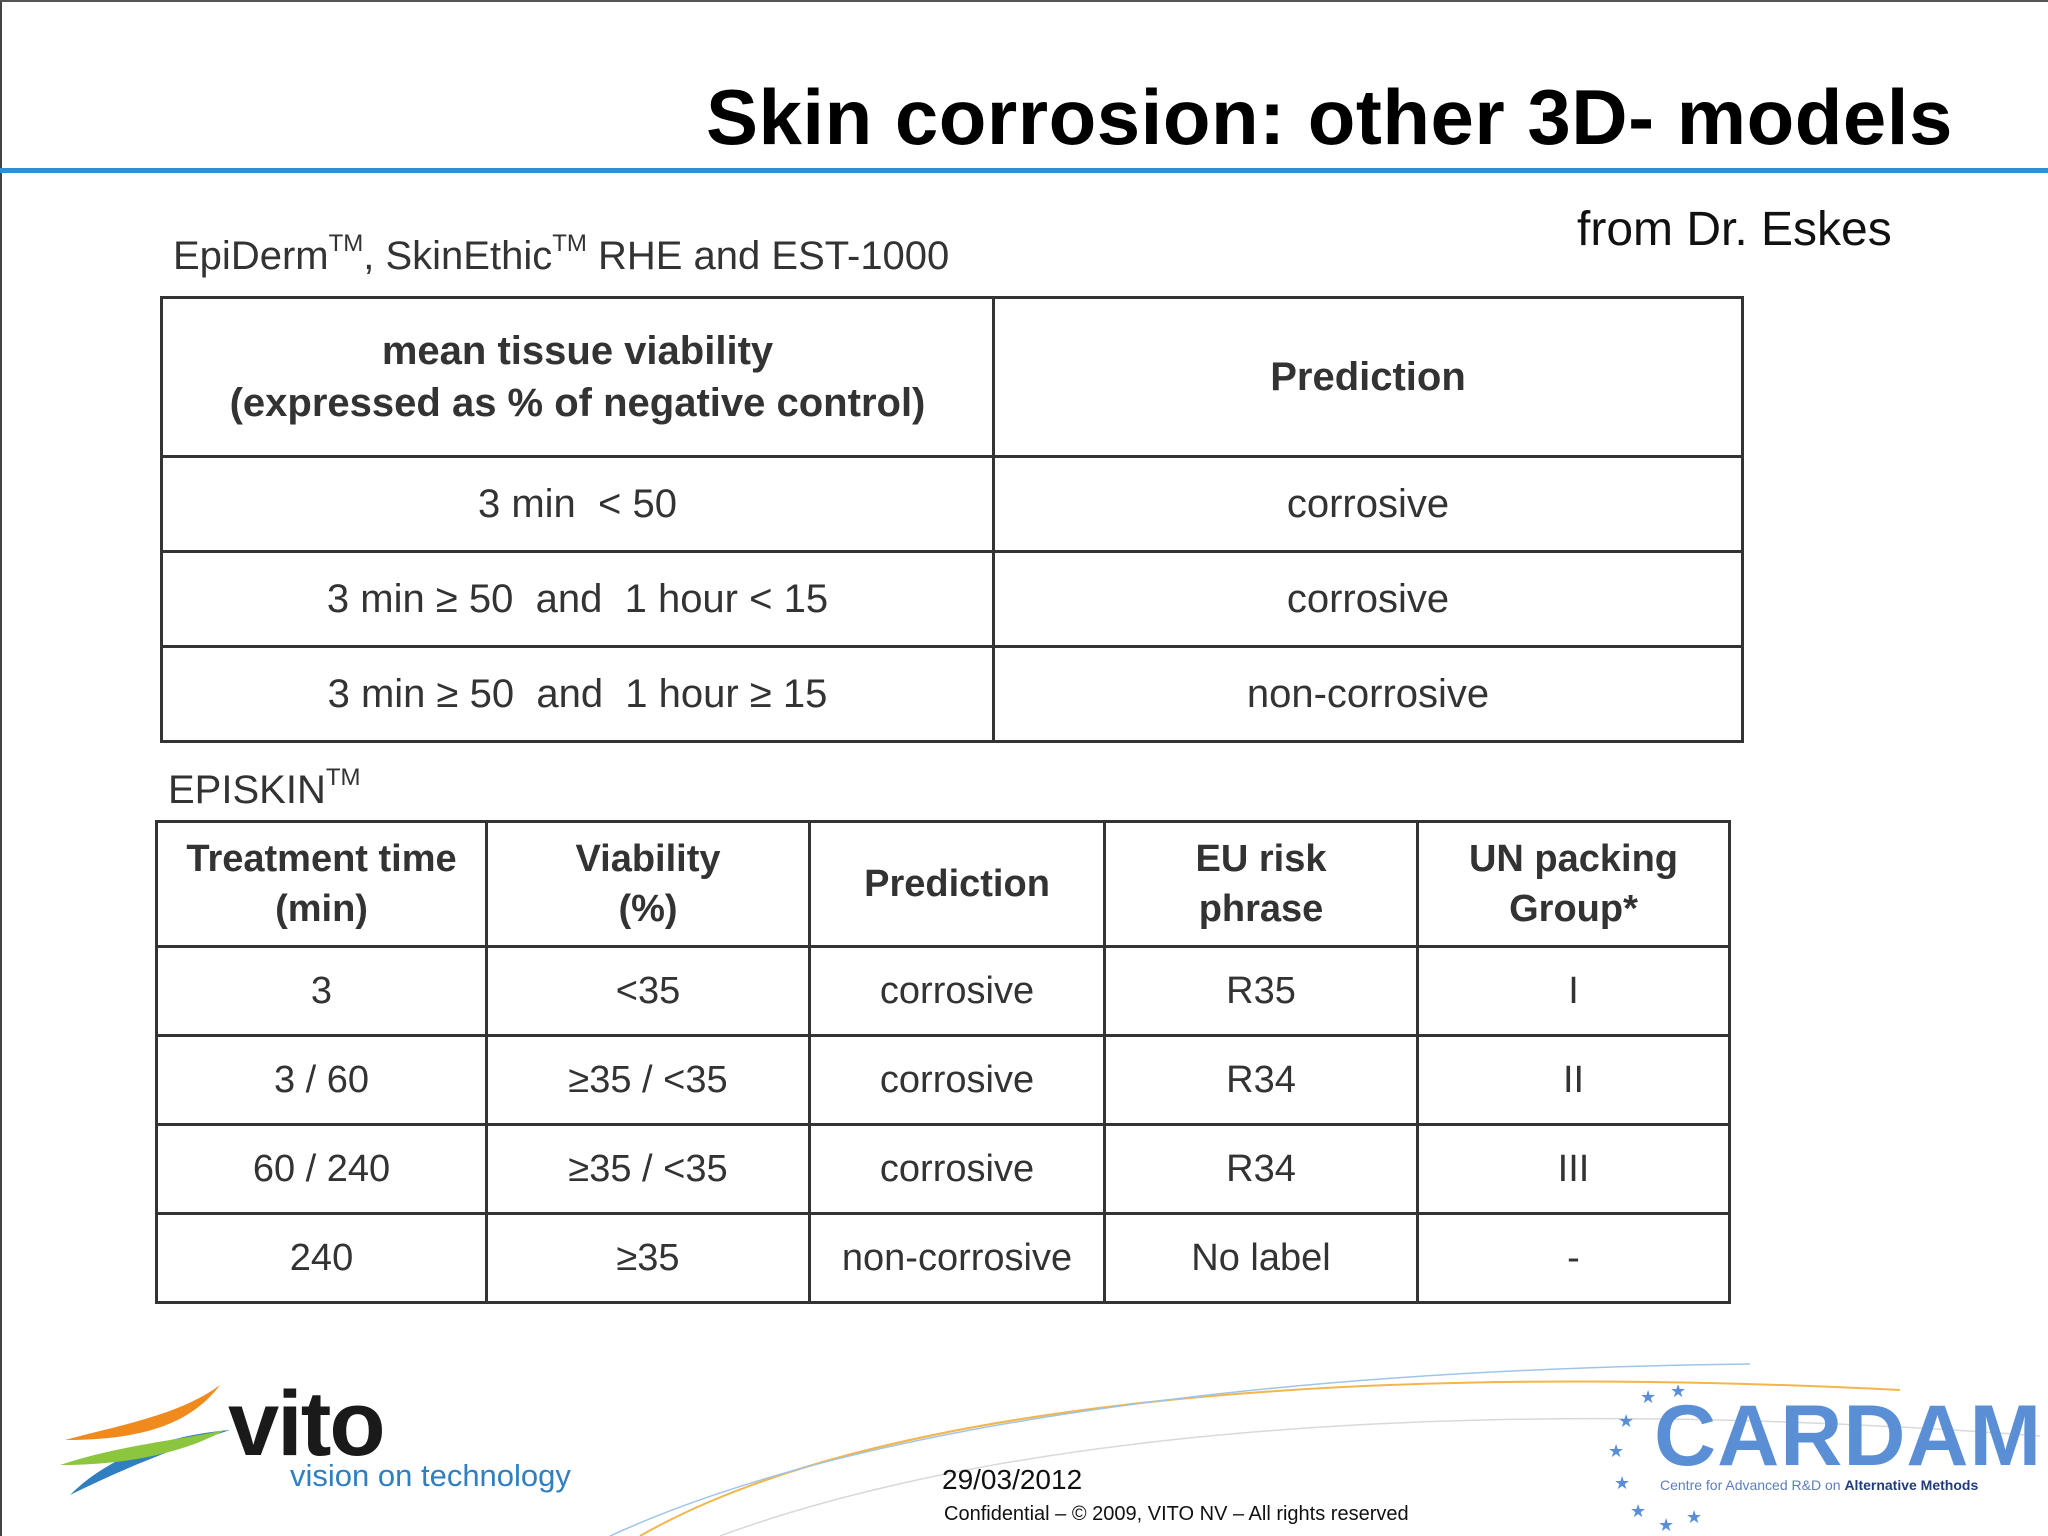 Image resolution: width=2048 pixels, height=1536 pixels. Describe the element at coordinates (648, 884) in the screenshot. I see `column-header: Viability (%)` at that location.